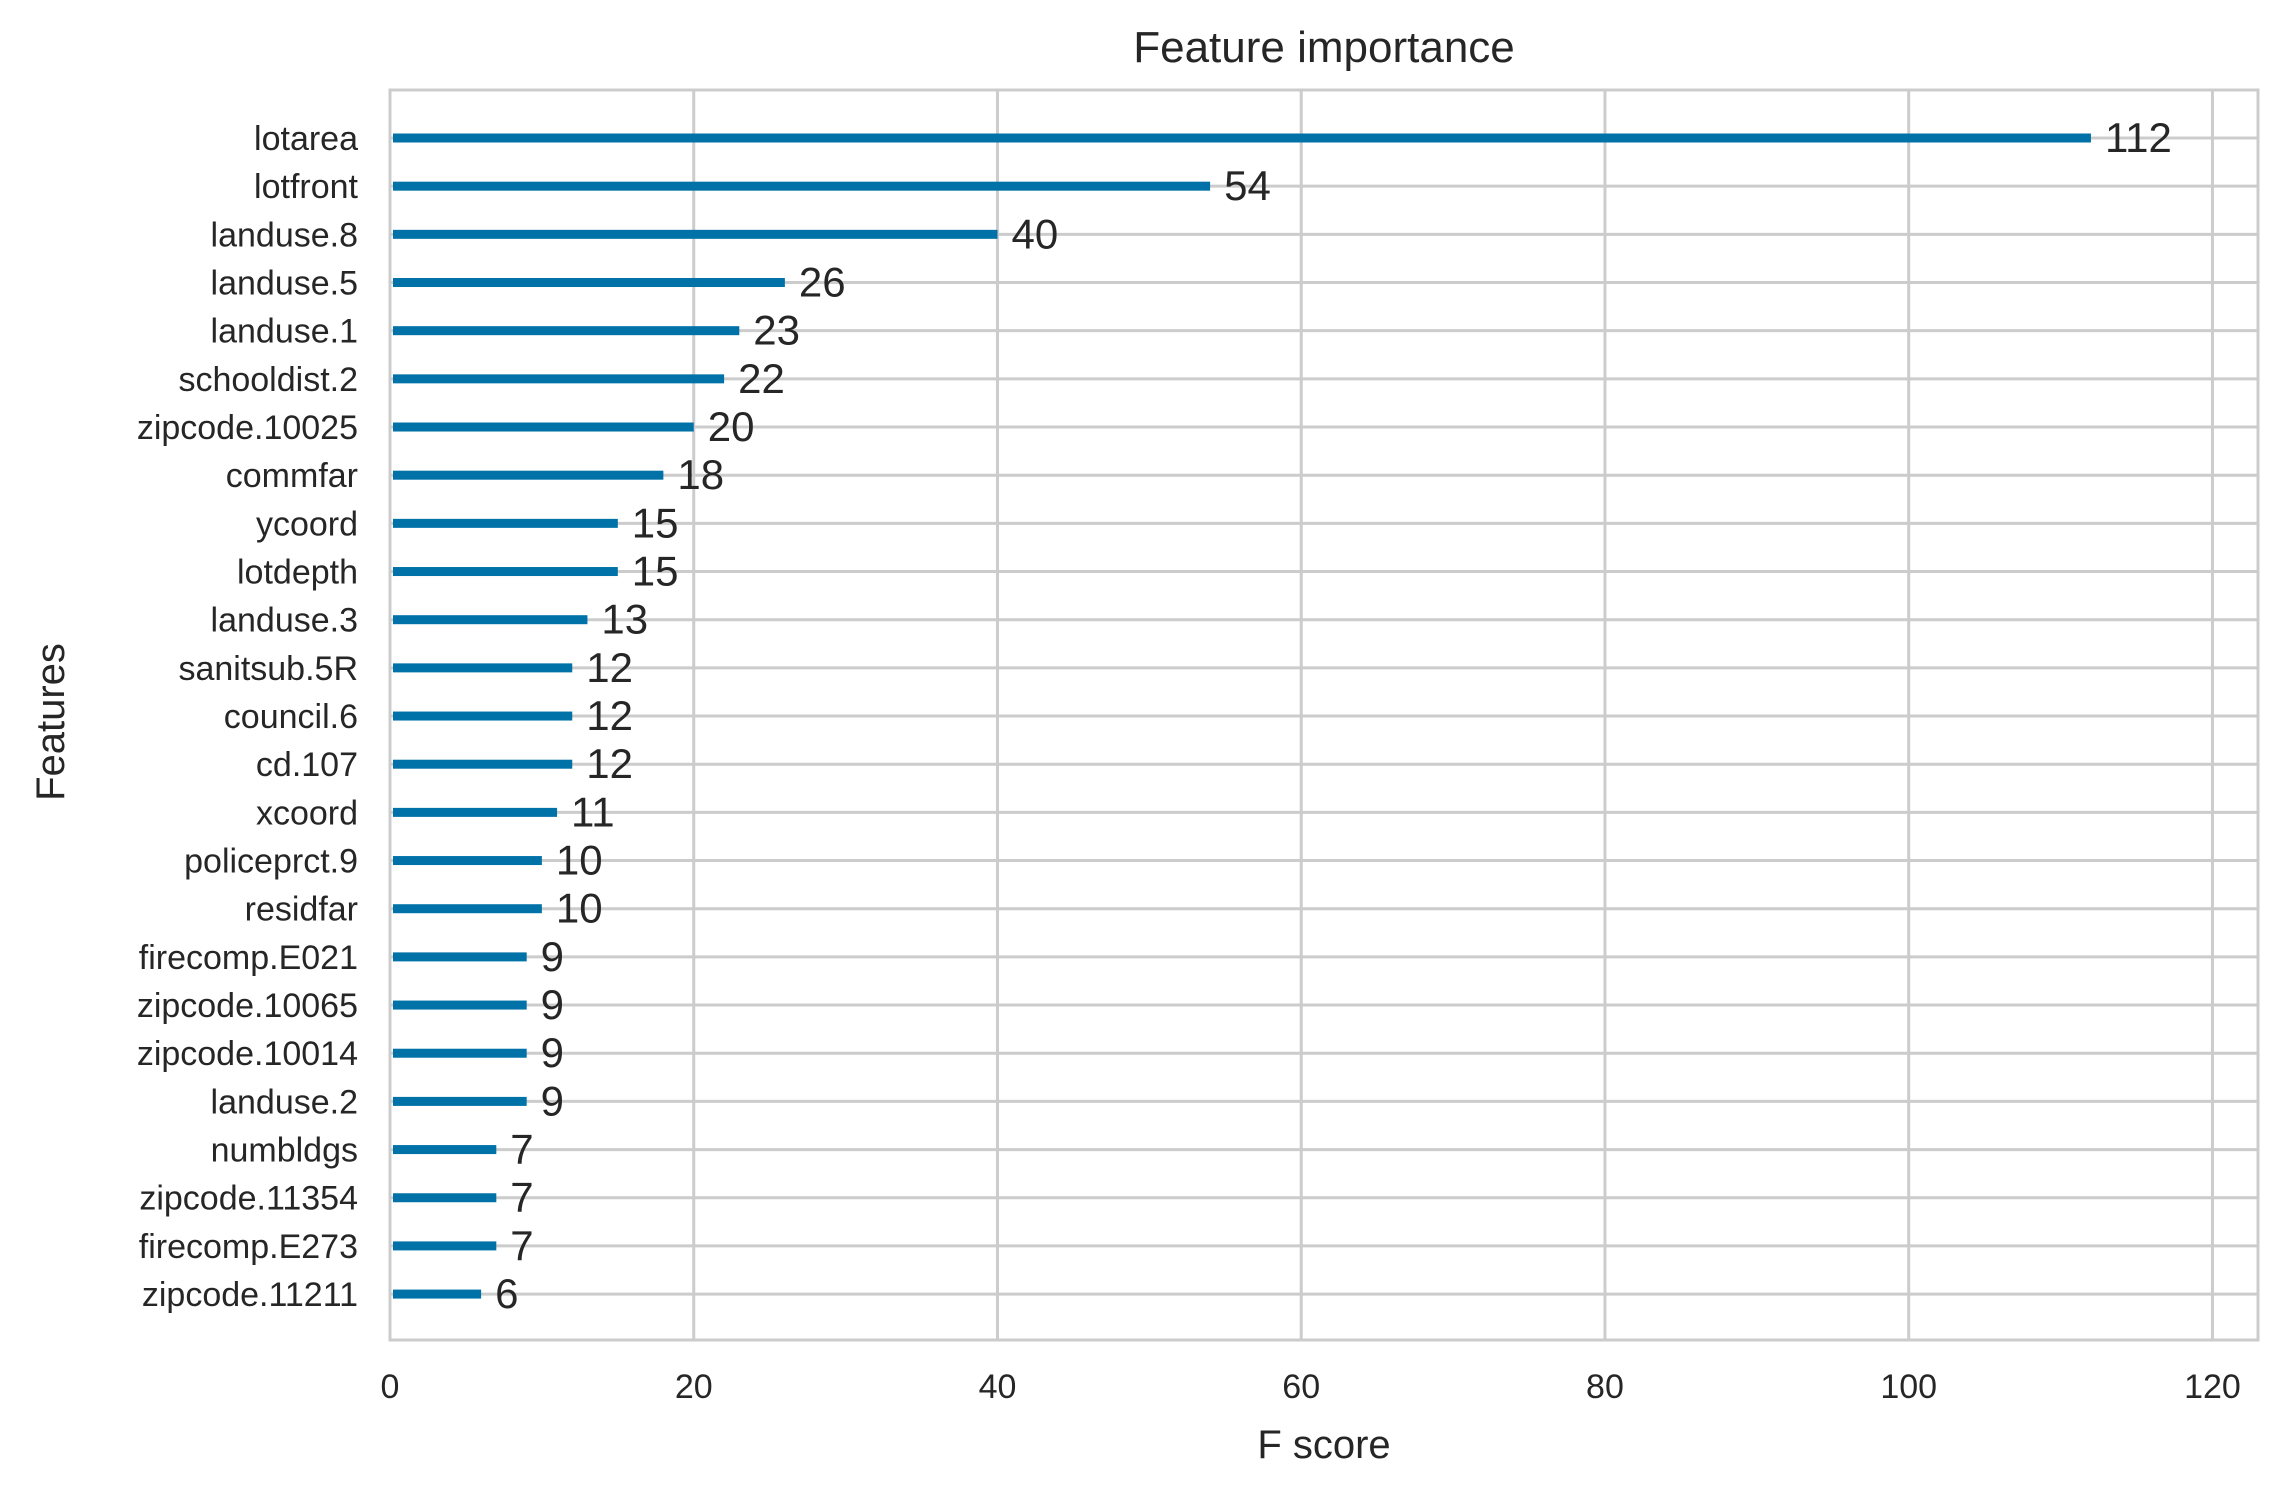 The height and width of the screenshot is (1491, 2277). Describe the element at coordinates (521, 1149) in the screenshot. I see `value-label-numbldgs: 7` at that location.